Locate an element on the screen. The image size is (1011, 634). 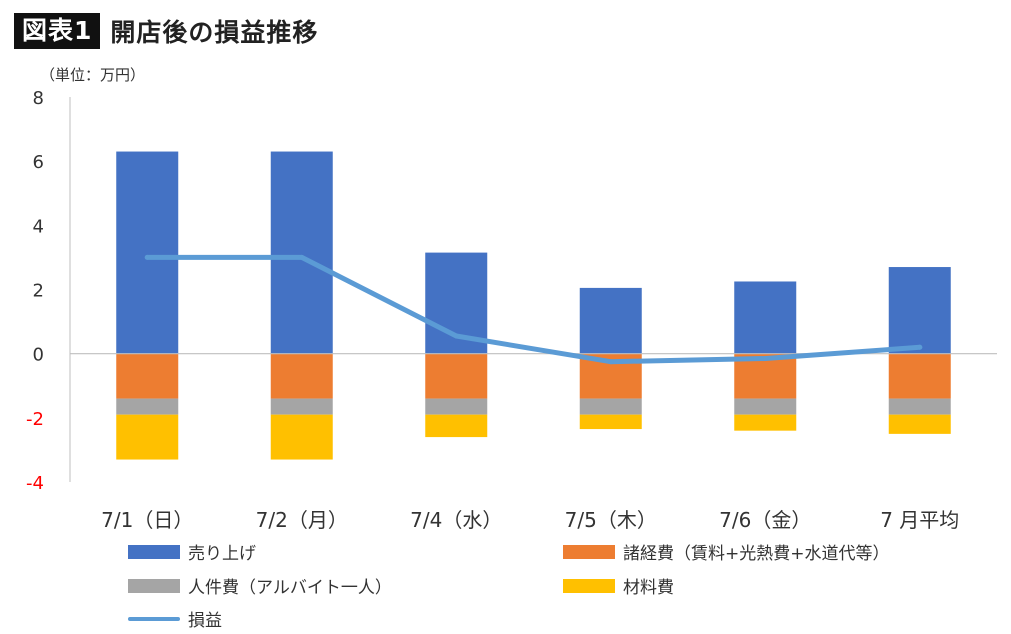
y-tick-label: -4 is located at coordinates (35, 483).